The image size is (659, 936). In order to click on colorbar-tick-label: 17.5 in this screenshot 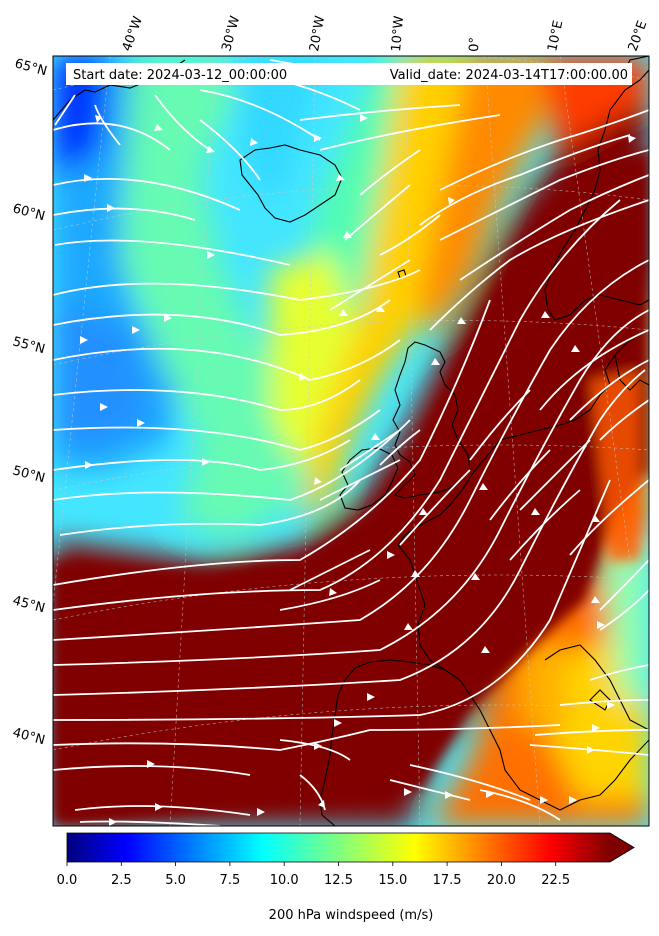, I will do `click(447, 880)`.